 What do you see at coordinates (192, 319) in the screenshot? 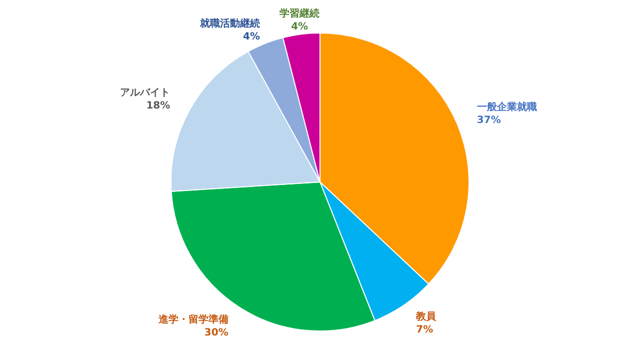
I see `slice-label: 進学・留学準備` at bounding box center [192, 319].